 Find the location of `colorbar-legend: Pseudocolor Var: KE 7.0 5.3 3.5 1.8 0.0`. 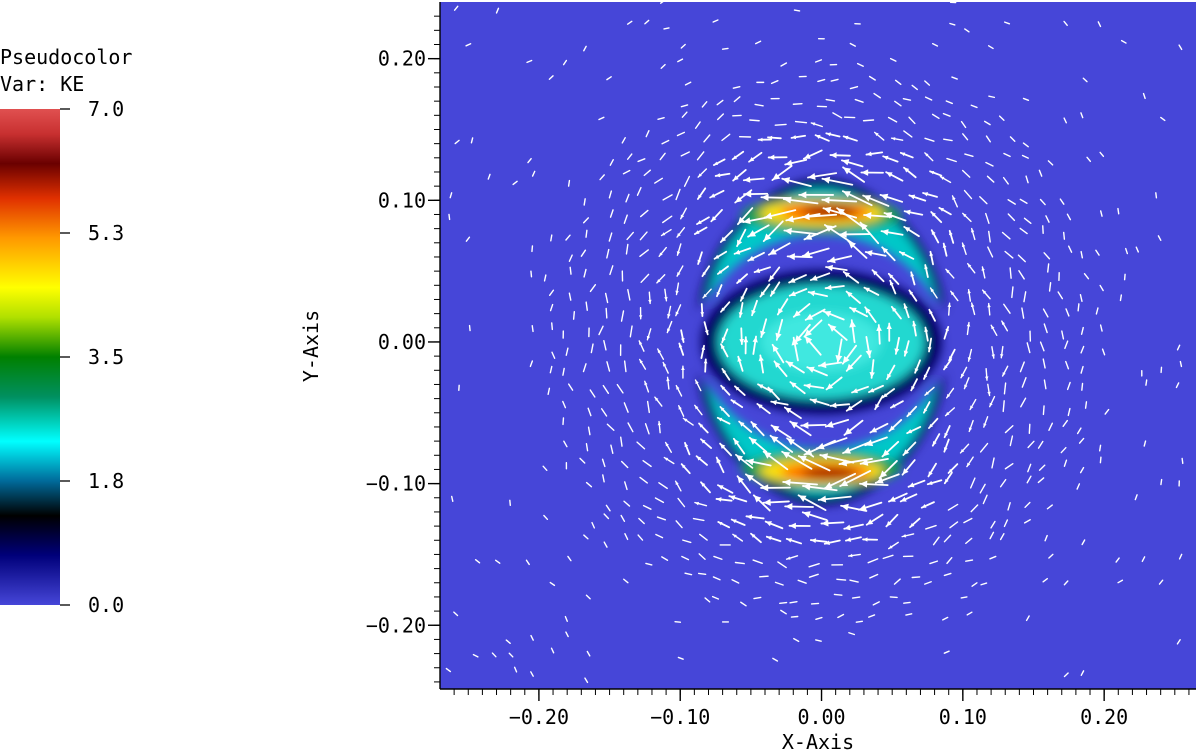

colorbar-legend: Pseudocolor Var: KE 7.0 5.3 3.5 1.8 0.0 is located at coordinates (66, 331).